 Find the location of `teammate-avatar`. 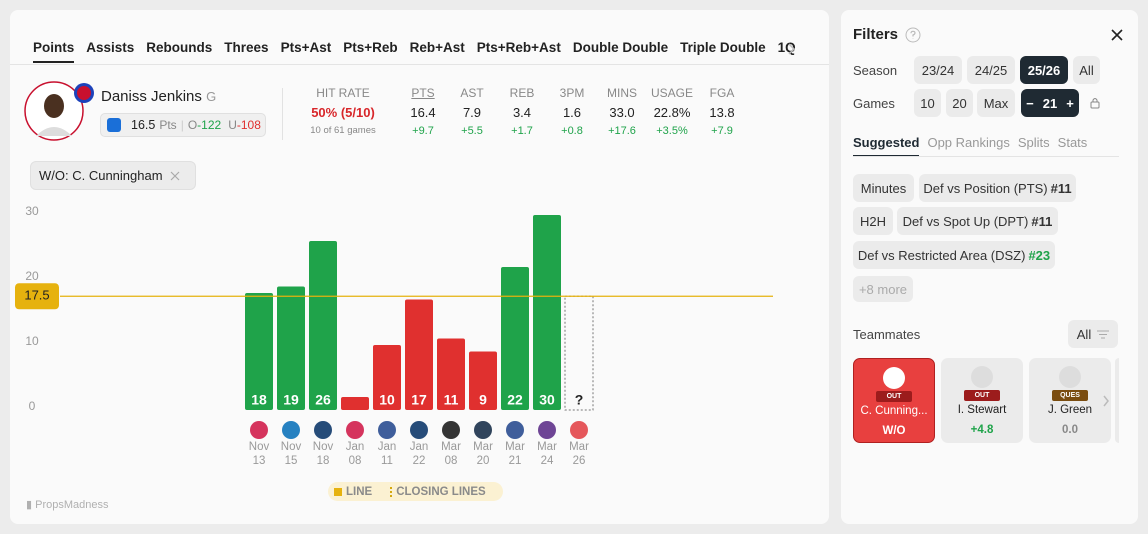

teammate-avatar is located at coordinates (1070, 377).